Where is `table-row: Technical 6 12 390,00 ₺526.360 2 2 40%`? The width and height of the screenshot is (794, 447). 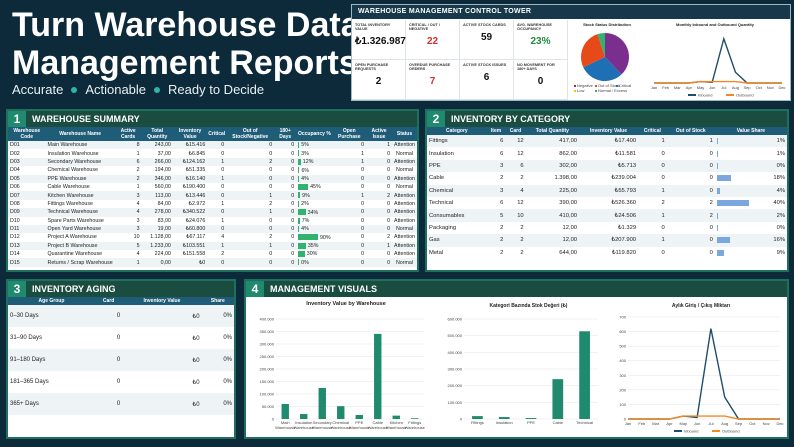 table-row: Technical 6 12 390,00 ₺526.360 2 2 40% is located at coordinates (607, 203).